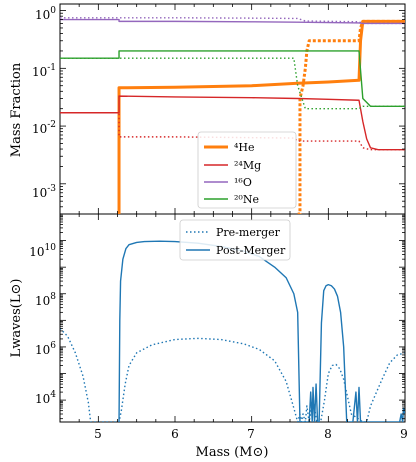  I want to click on top-ytick-label-2: 10⁻², so click(44, 128).